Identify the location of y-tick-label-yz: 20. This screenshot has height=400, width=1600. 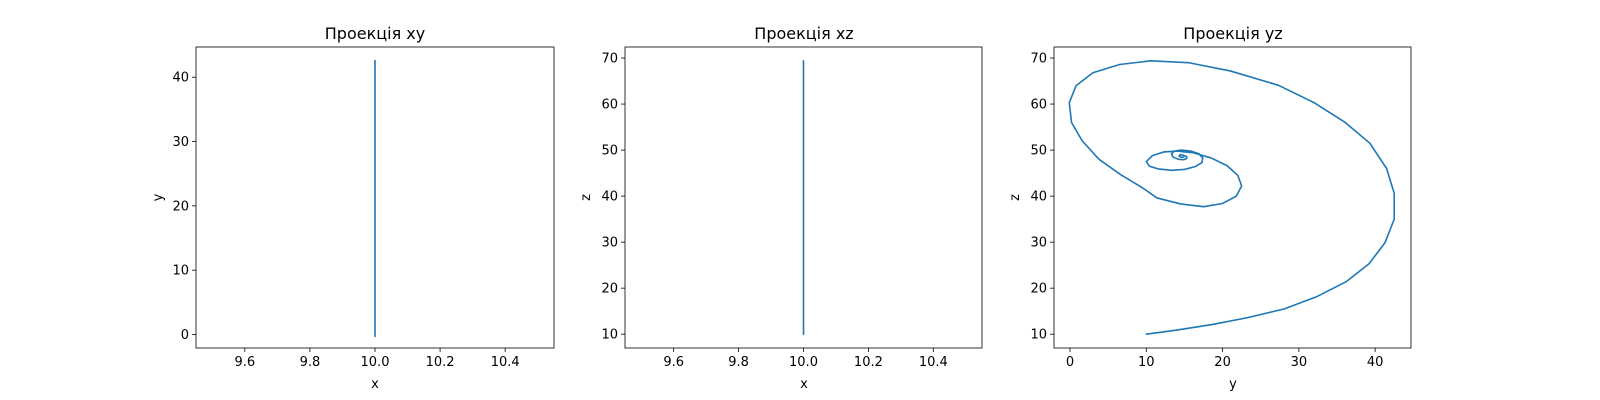
(1038, 289).